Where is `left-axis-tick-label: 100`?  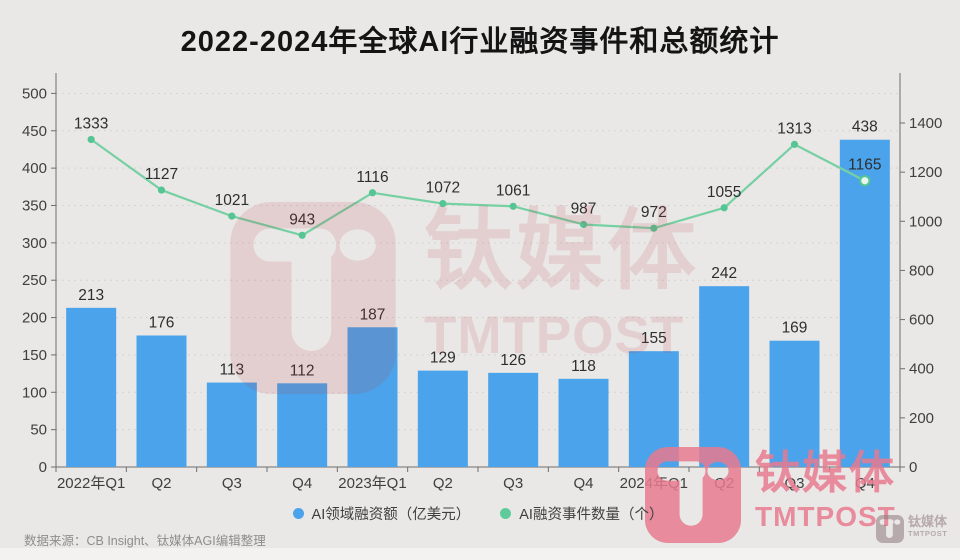 left-axis-tick-label: 100 is located at coordinates (34, 392).